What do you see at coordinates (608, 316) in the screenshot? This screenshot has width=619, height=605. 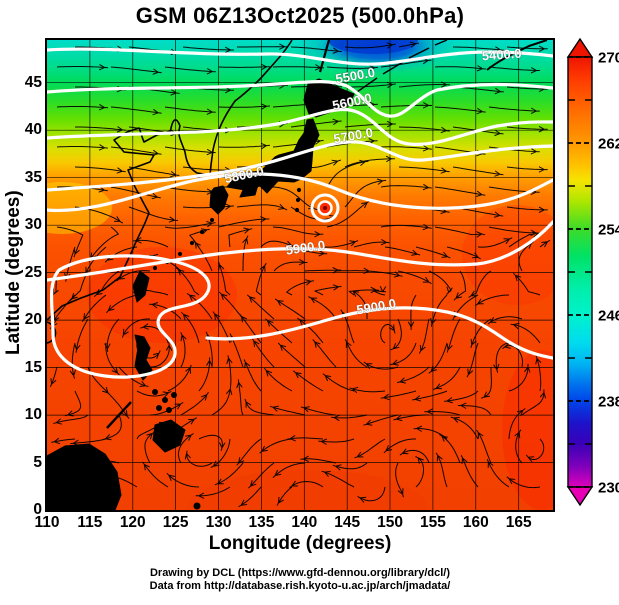 I see `colorbar-tick-label: 246` at bounding box center [608, 316].